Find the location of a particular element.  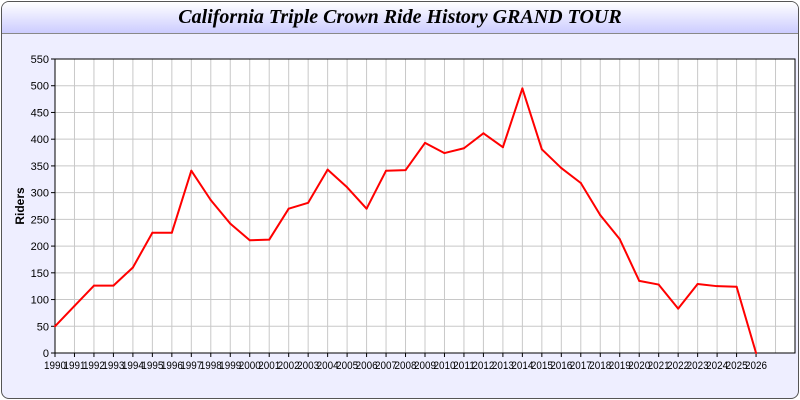

y-tick-label: 300 is located at coordinates (40, 194).